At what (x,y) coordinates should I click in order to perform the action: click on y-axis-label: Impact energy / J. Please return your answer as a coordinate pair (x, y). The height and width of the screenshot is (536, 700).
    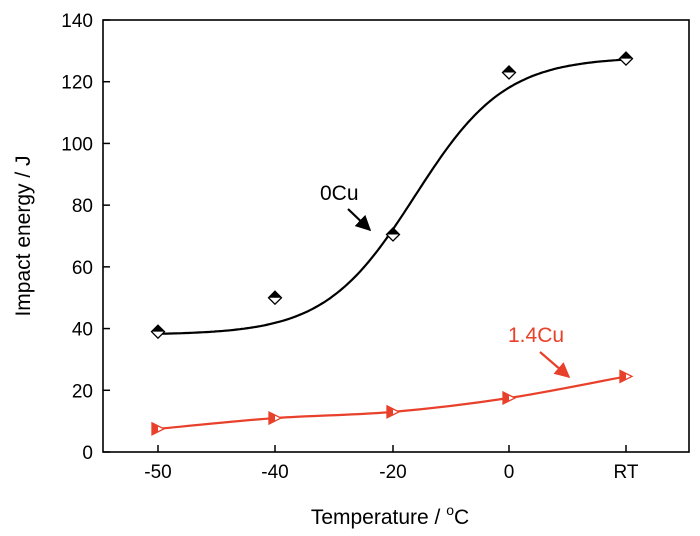
    Looking at the image, I should click on (23, 235).